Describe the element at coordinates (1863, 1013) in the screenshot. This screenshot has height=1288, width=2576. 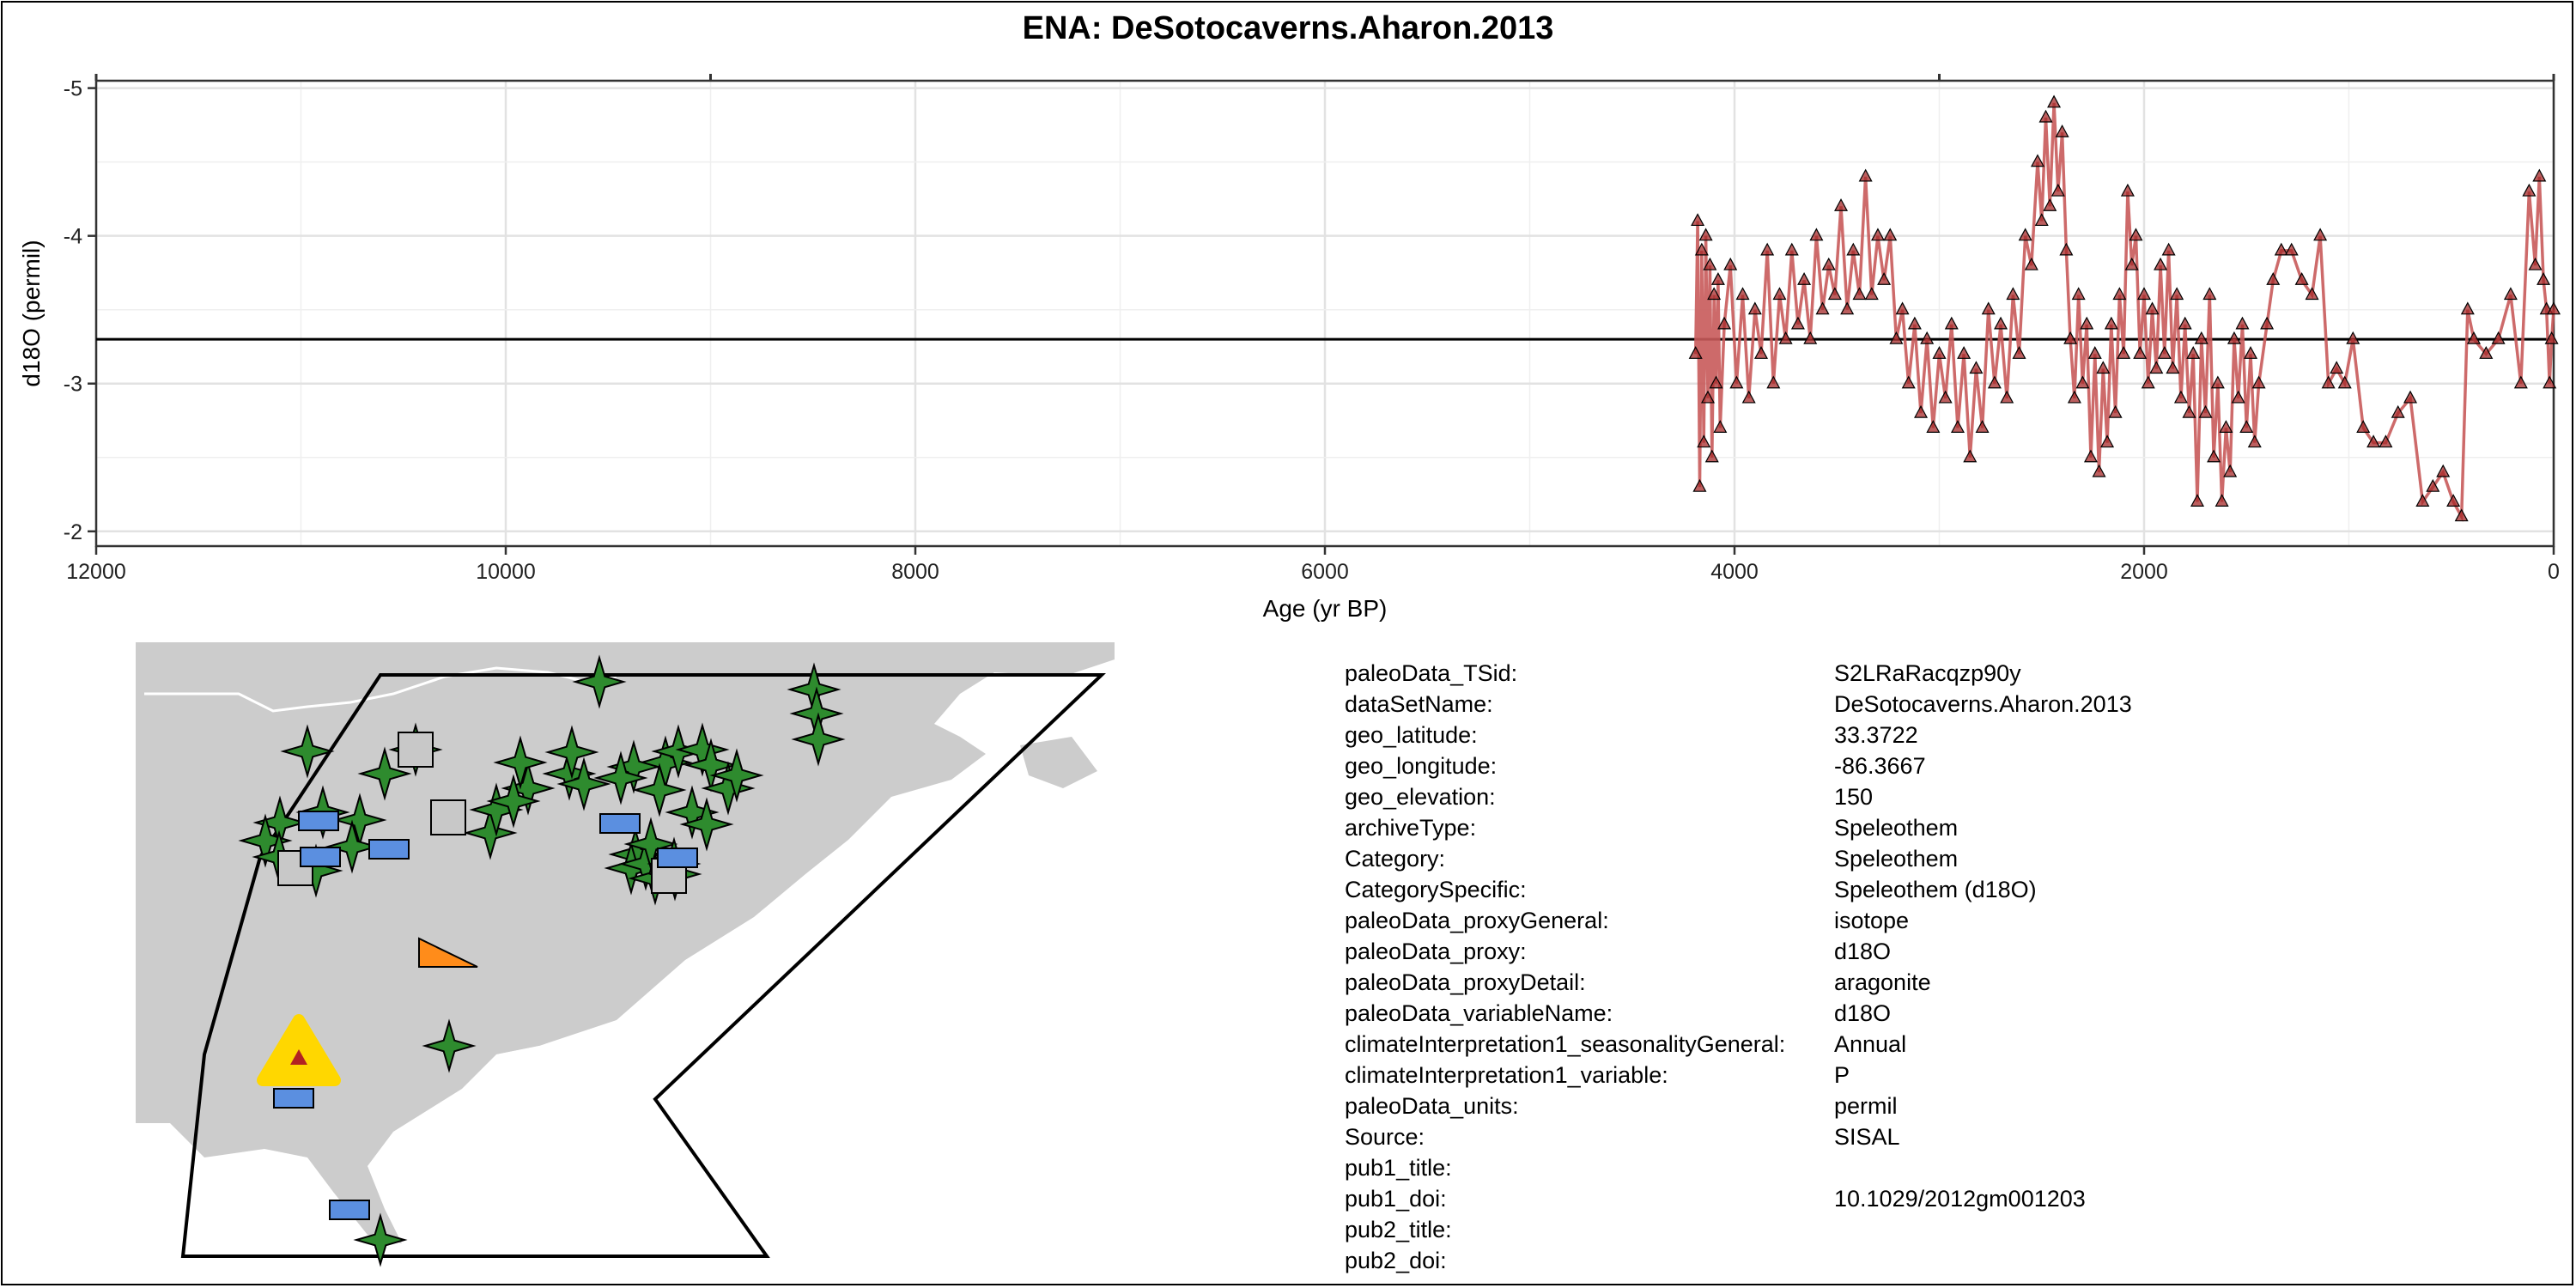
I see `metadata-value: d18O` at that location.